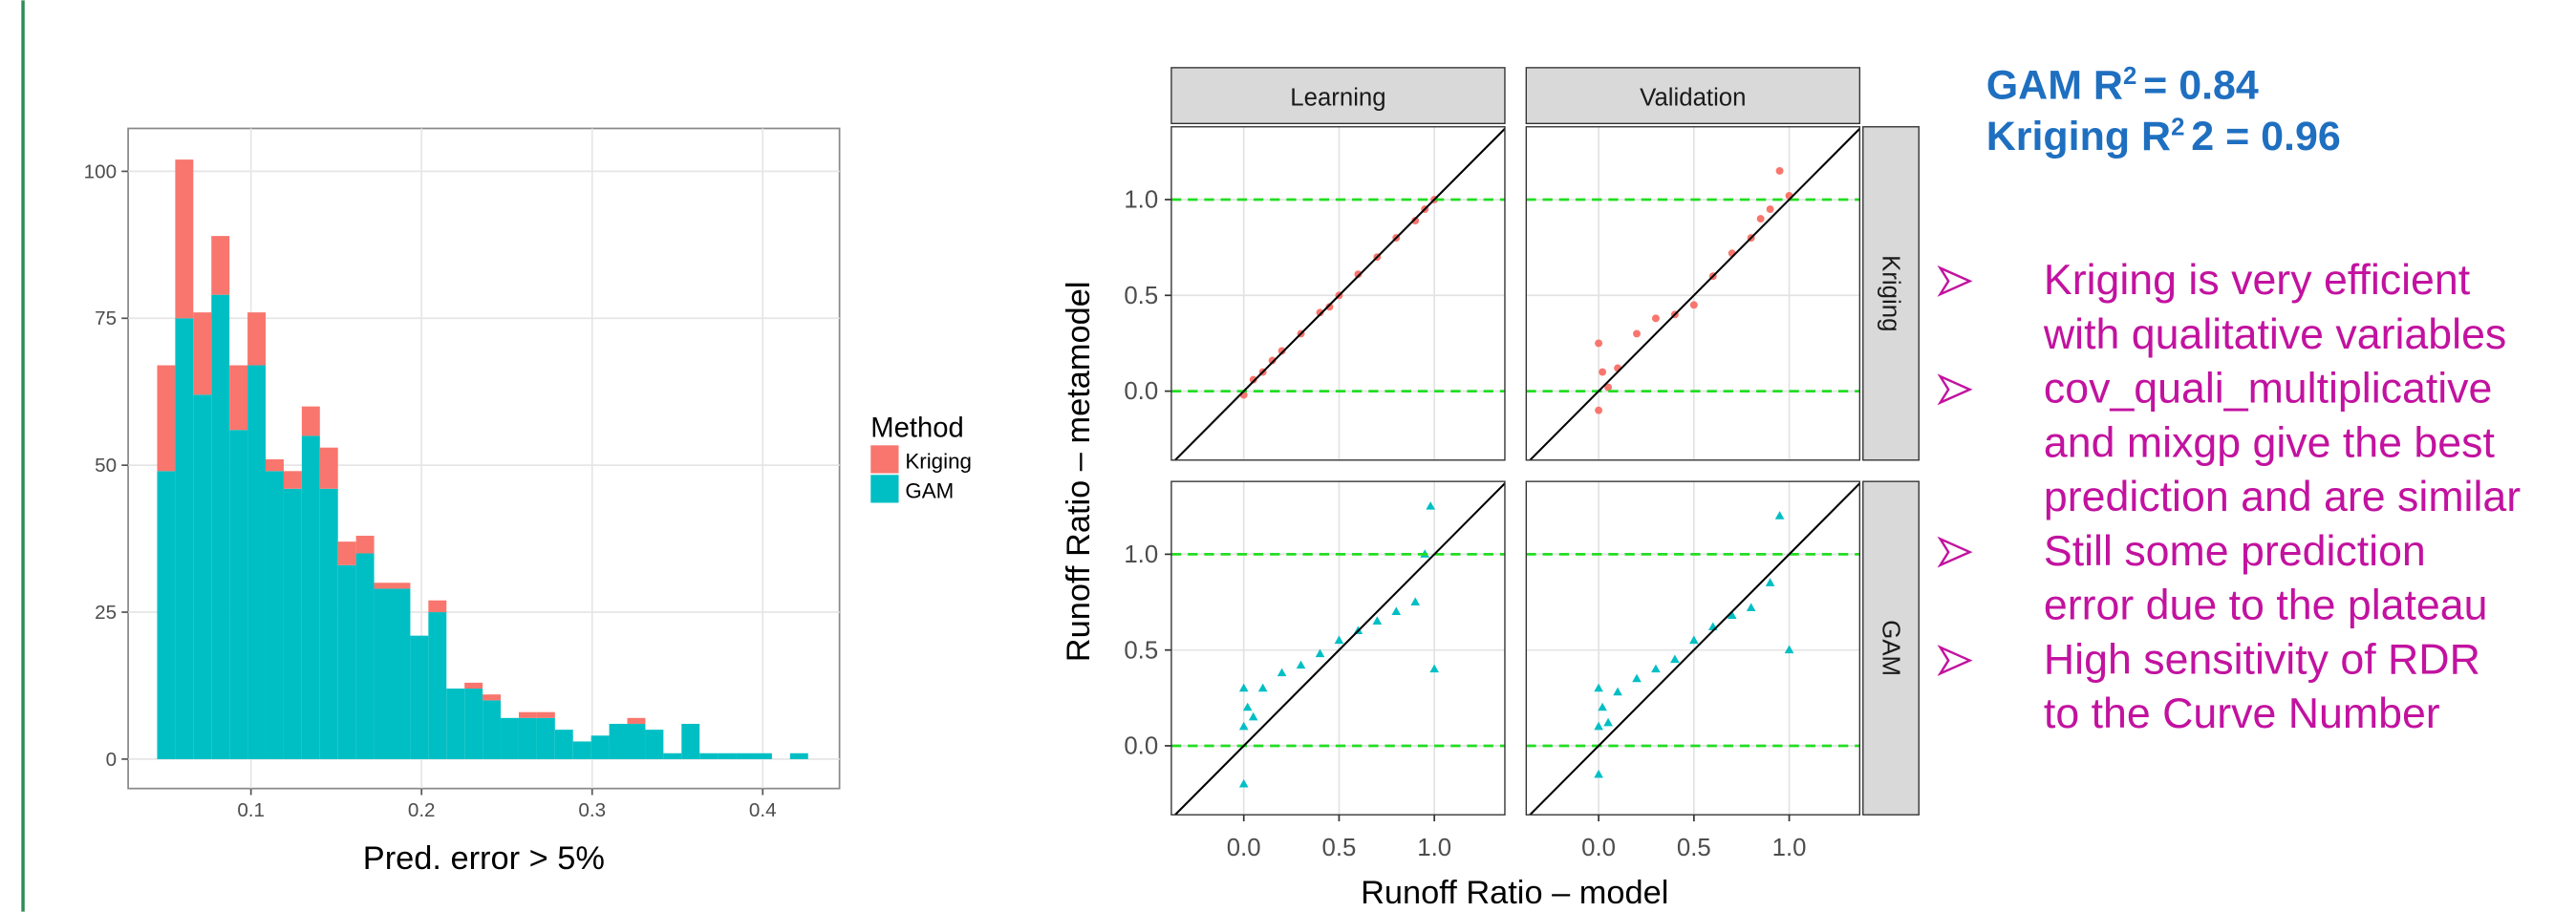 This screenshot has width=2576, height=912. I want to click on stat-label: GAM R, so click(2054, 86).